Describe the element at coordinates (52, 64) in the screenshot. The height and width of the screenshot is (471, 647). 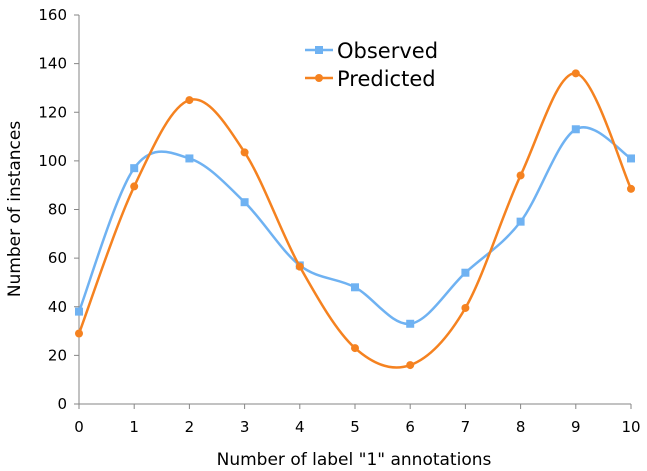
I see `y-tick-label: 140` at that location.